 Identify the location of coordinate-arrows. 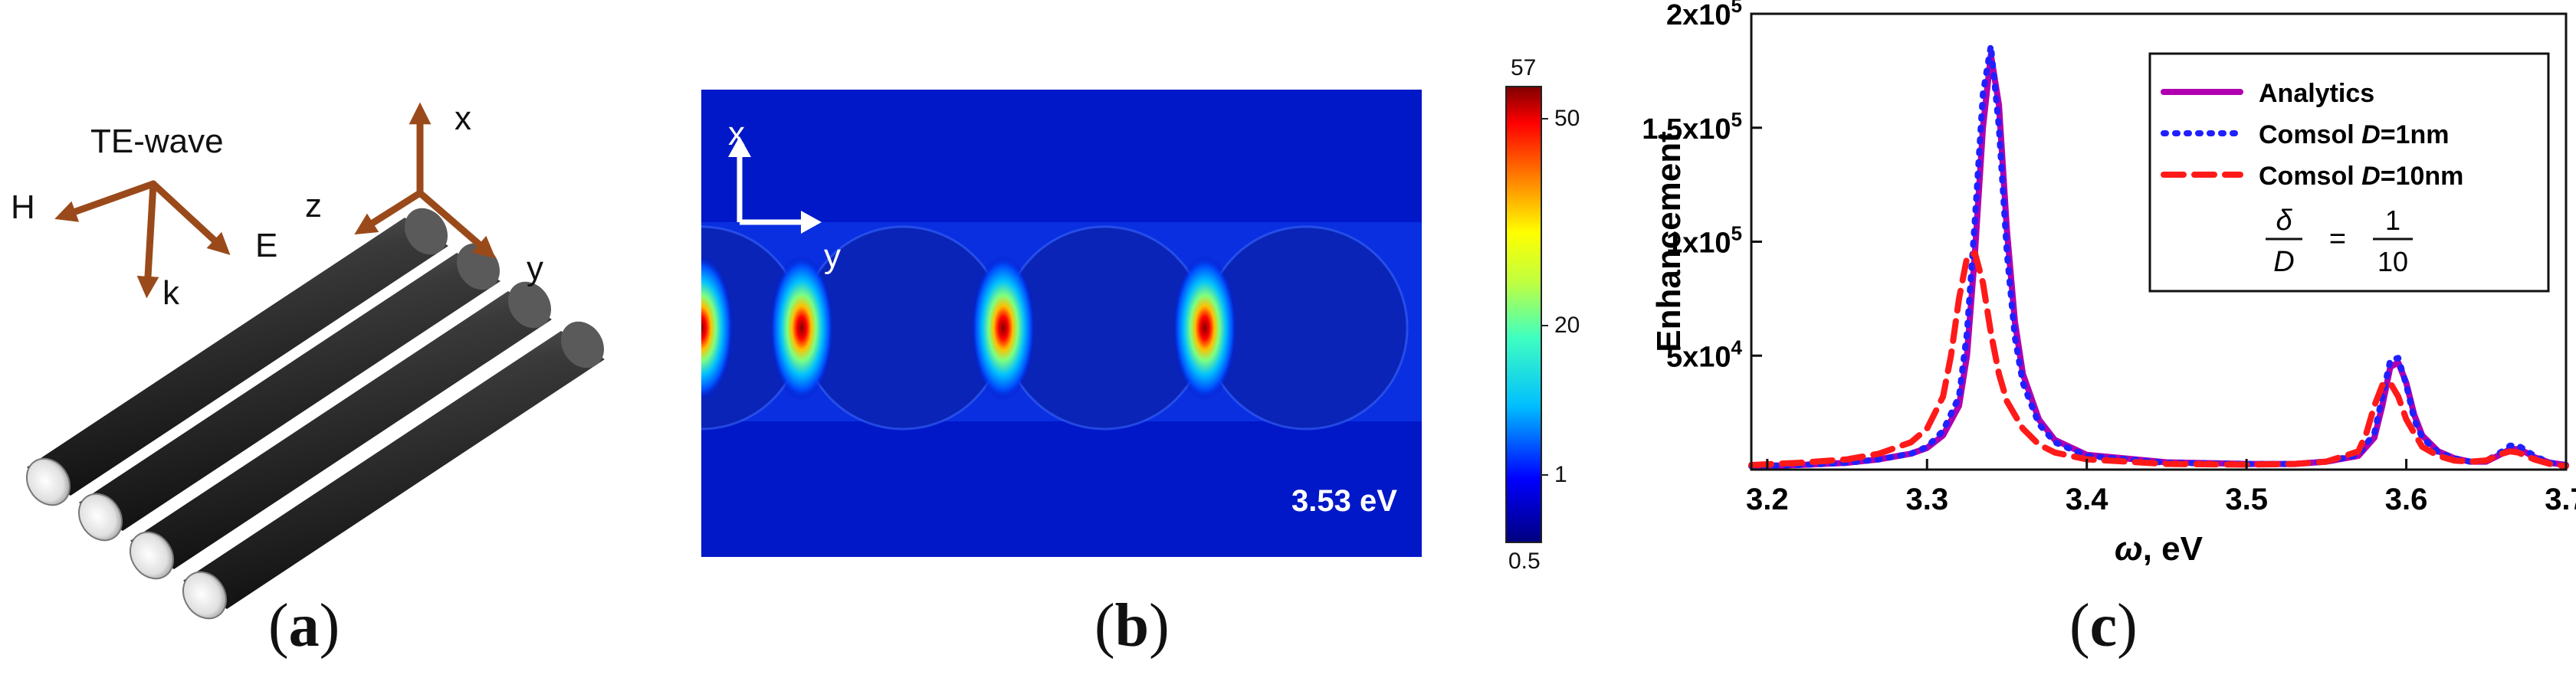
(425, 180).